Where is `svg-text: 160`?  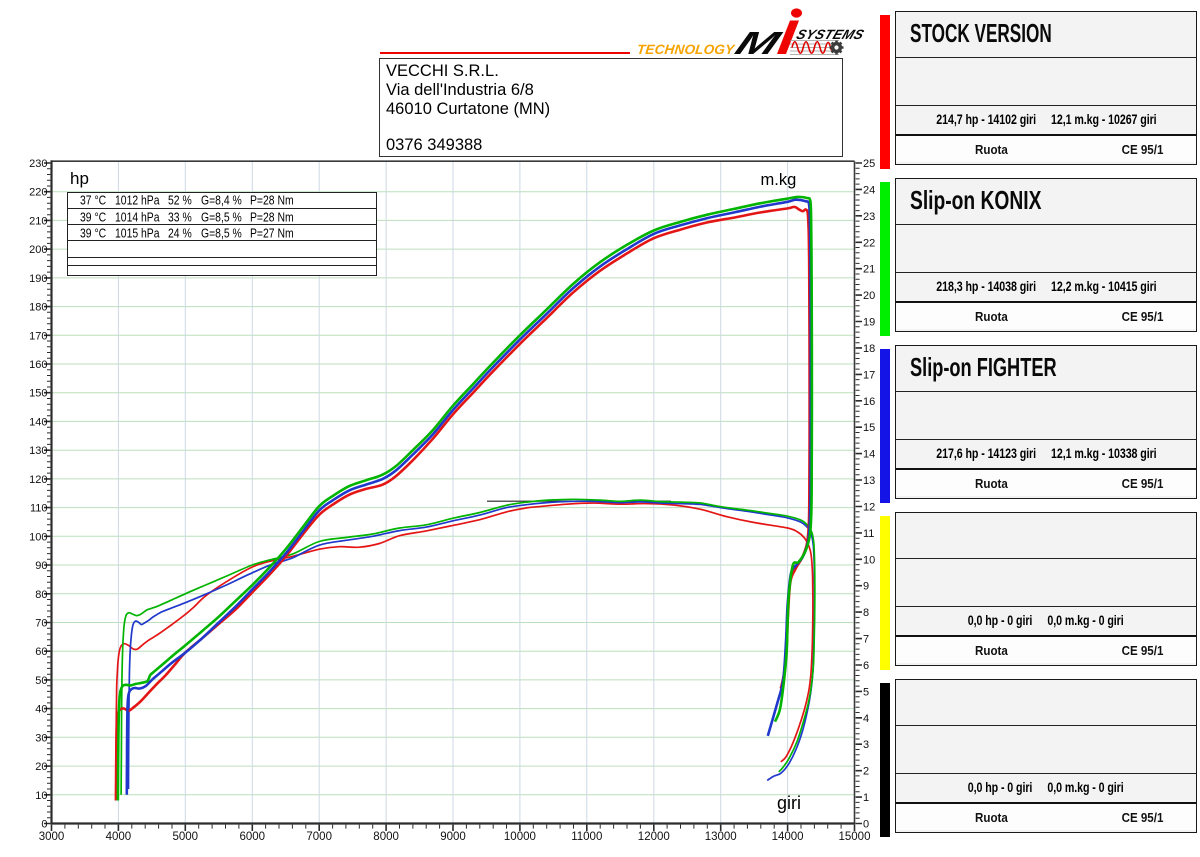
svg-text: 160 is located at coordinates (38, 365).